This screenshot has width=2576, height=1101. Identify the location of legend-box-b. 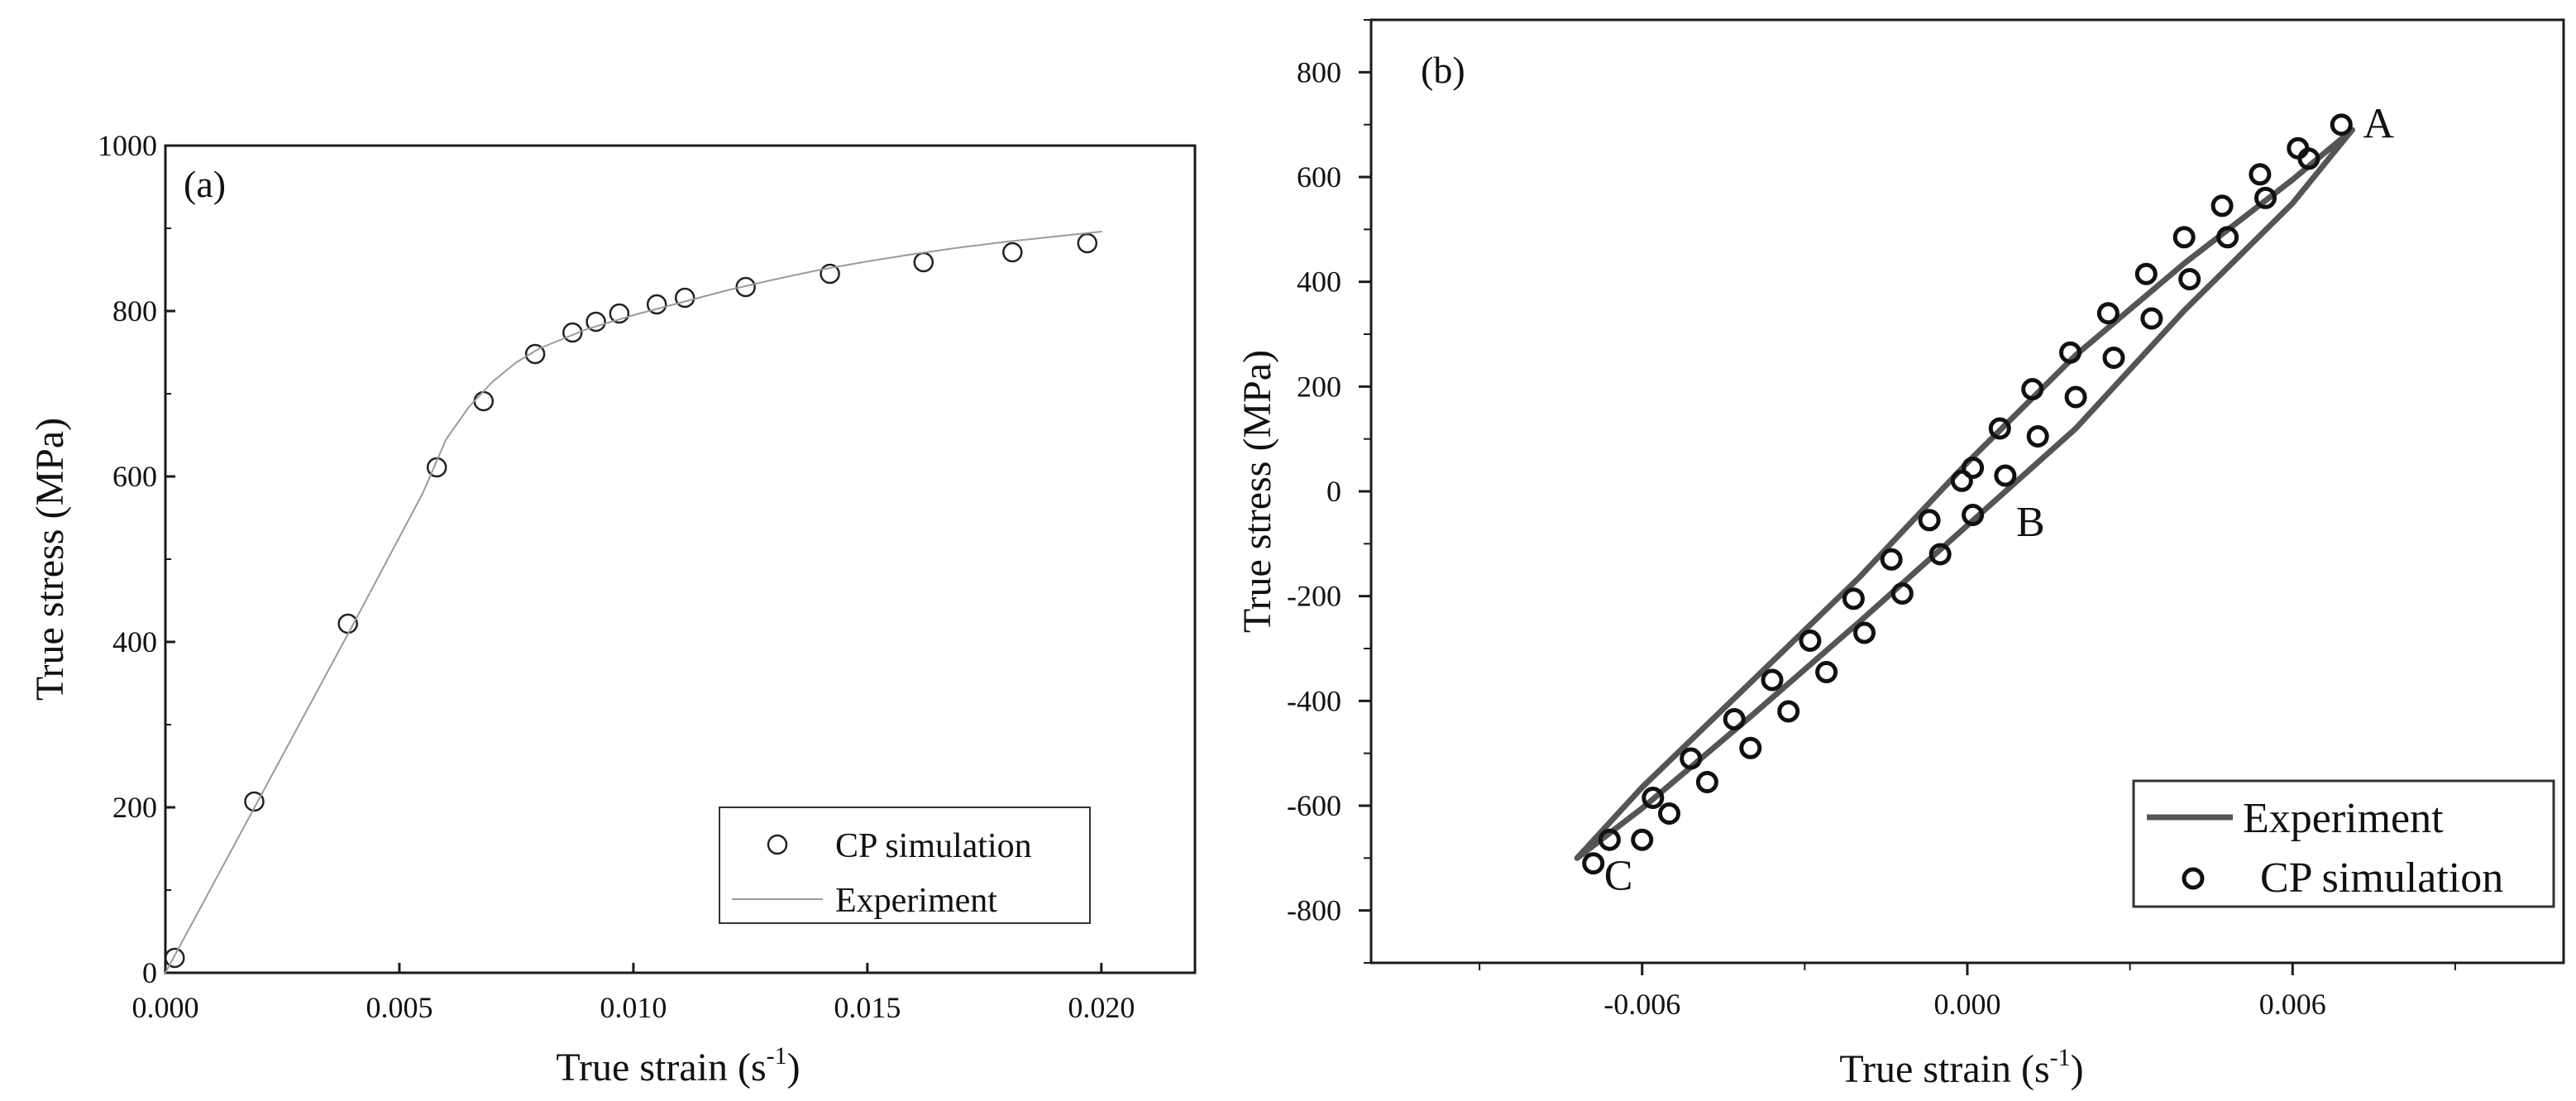
(2343, 843).